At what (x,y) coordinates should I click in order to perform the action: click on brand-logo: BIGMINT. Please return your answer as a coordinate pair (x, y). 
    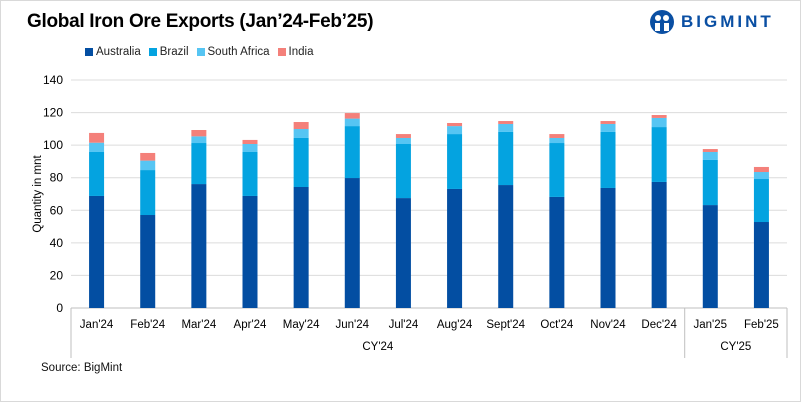
    Looking at the image, I should click on (711, 22).